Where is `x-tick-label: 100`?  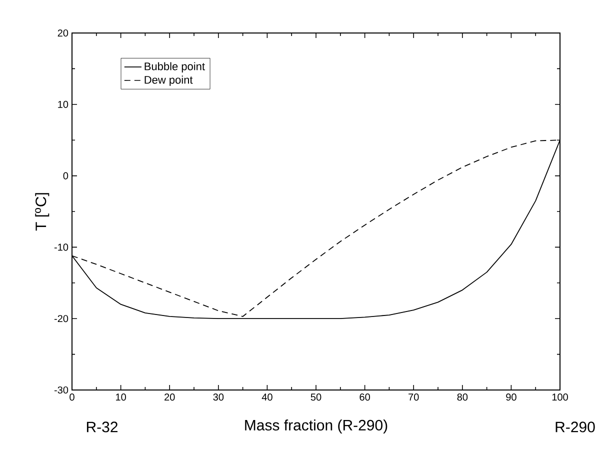
x-tick-label: 100 is located at coordinates (560, 397).